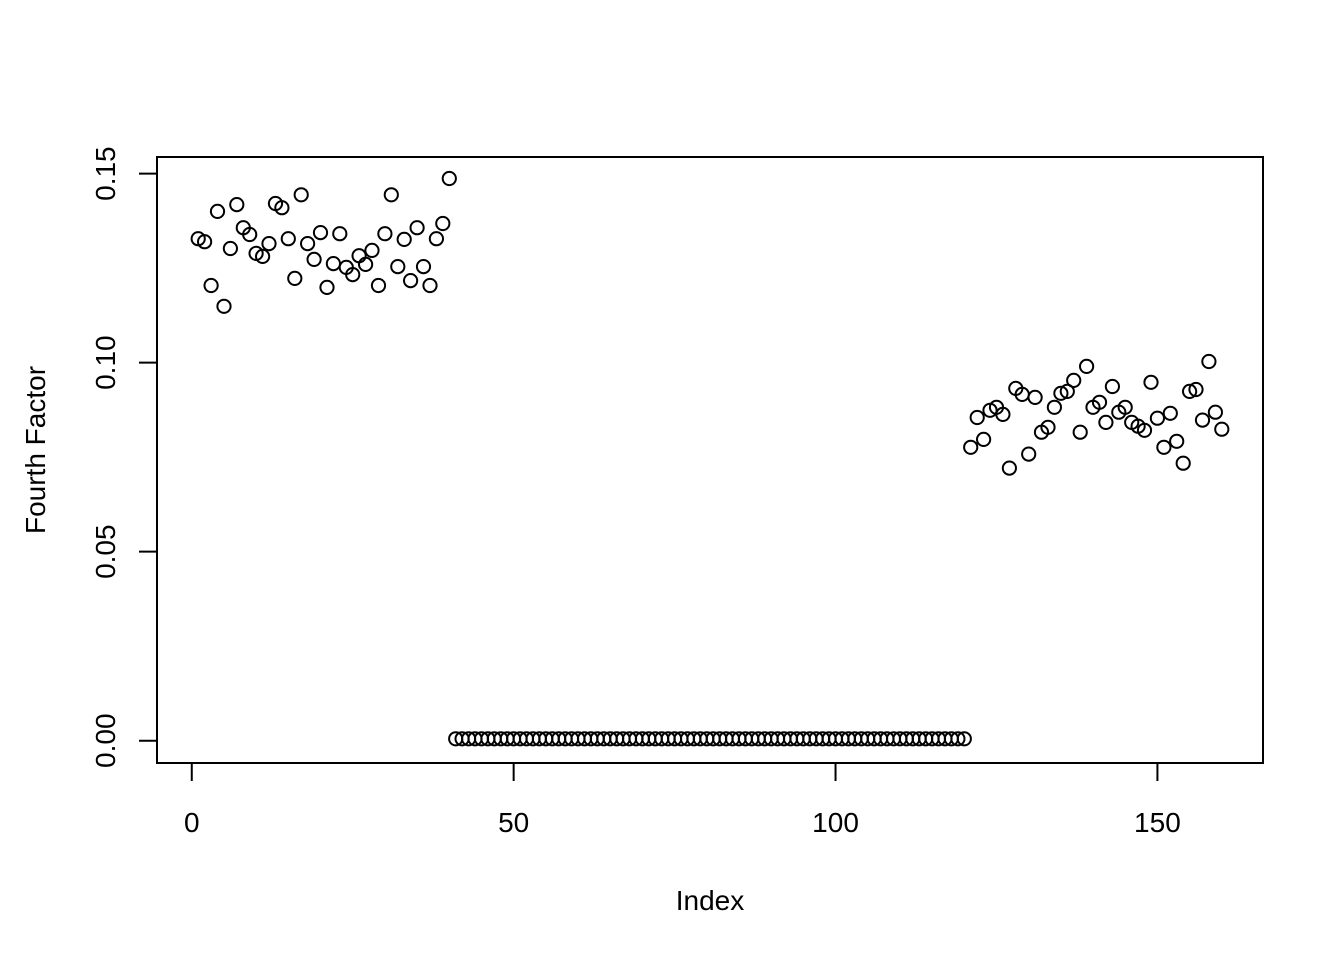 This screenshot has height=965, width=1344. Describe the element at coordinates (105, 551) in the screenshot. I see `y-tick-label: 0.05` at that location.